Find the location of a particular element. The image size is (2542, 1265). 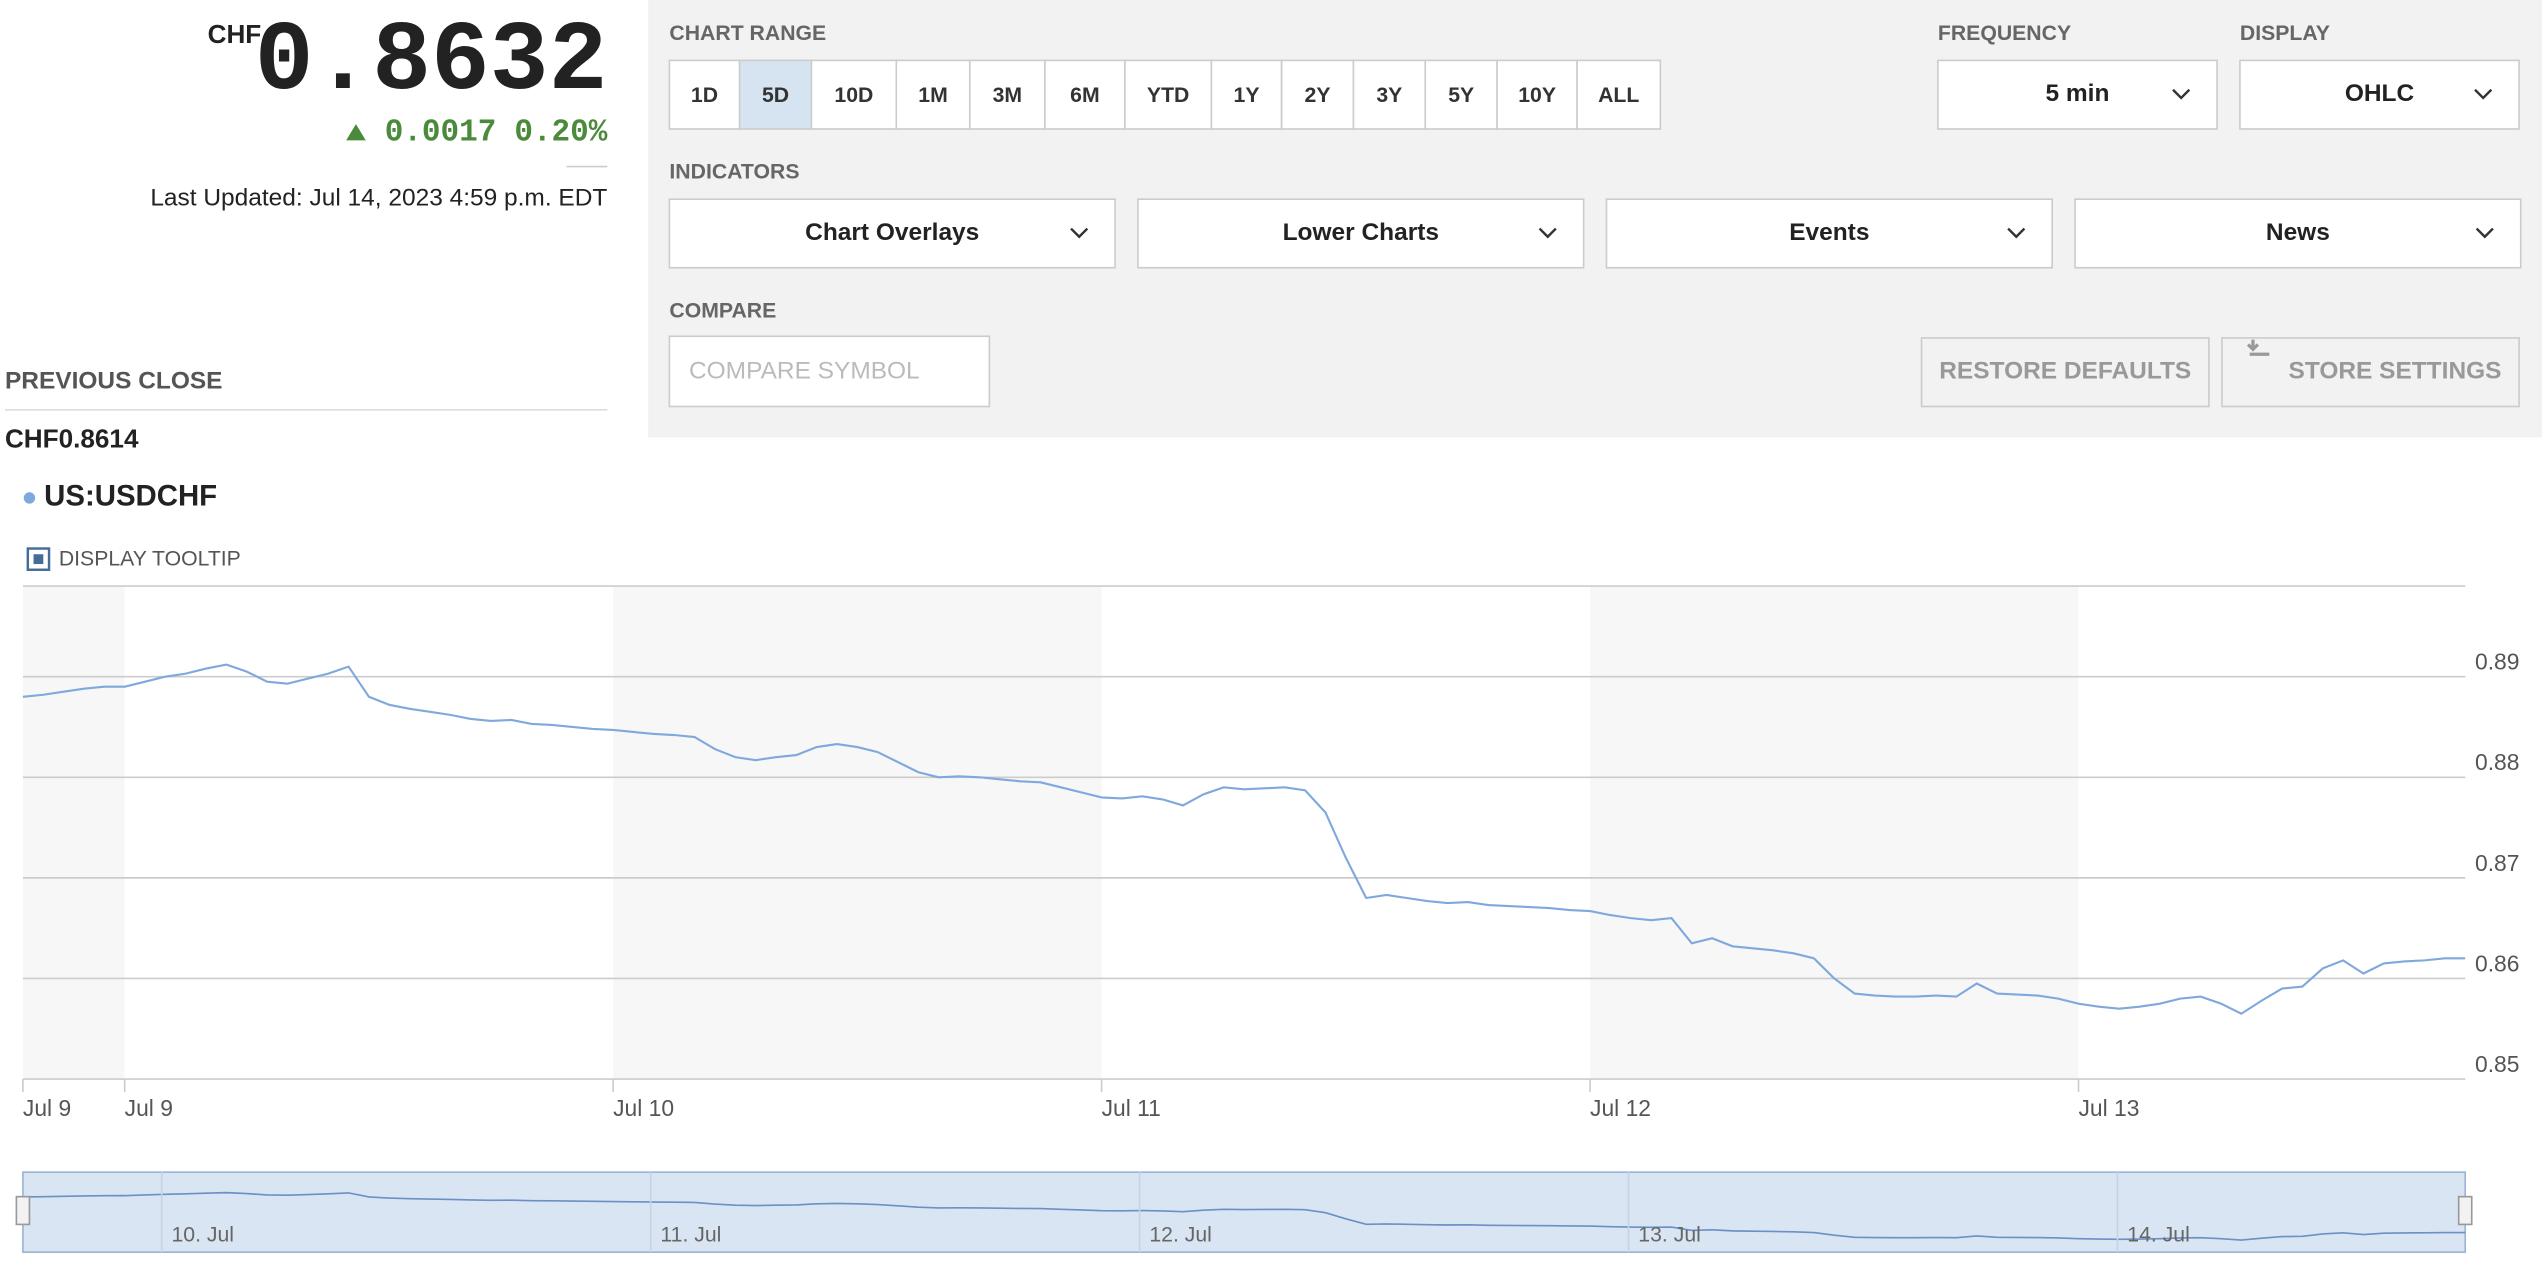

range-buttons: 1D 5D 10D 1M 3M 6M YTD 1Y 2Y 3Y 5Y 10Y ALL is located at coordinates (1165, 94).